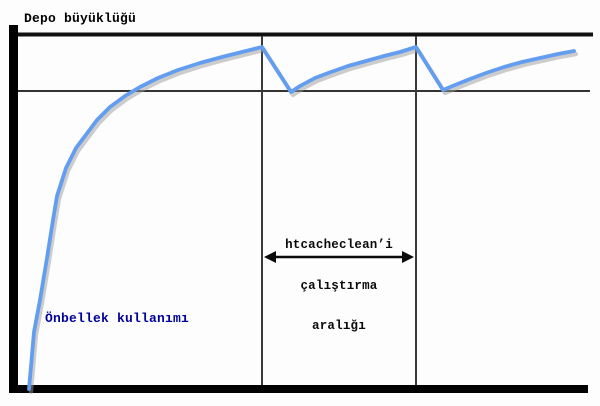  Describe the element at coordinates (408, 257) in the screenshot. I see `interval-arrow-right-head` at that location.